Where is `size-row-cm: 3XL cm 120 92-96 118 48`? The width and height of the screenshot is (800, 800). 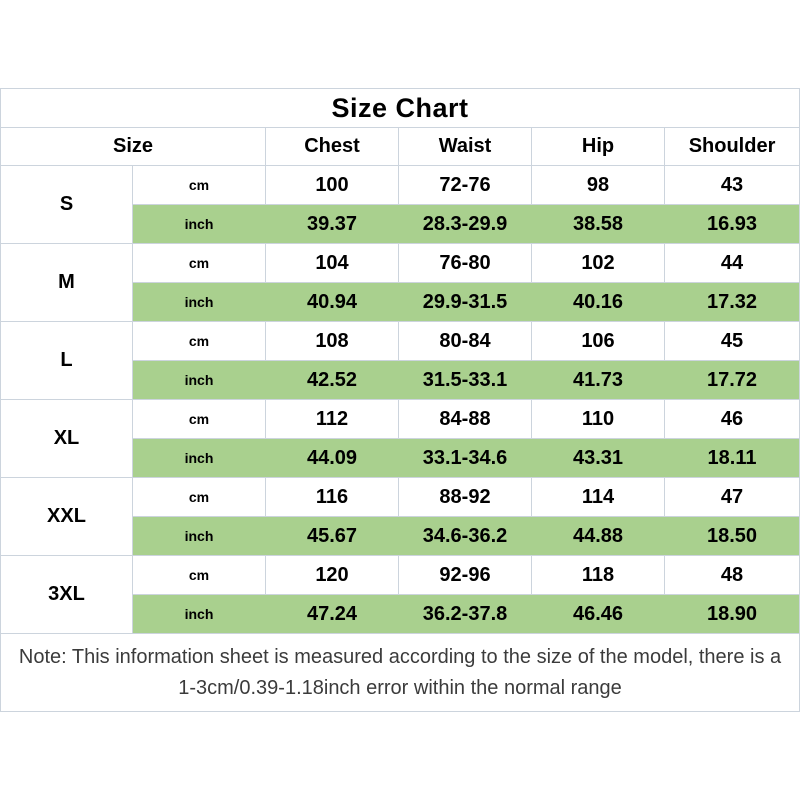 size-row-cm: 3XL cm 120 92-96 118 48 is located at coordinates (400, 594).